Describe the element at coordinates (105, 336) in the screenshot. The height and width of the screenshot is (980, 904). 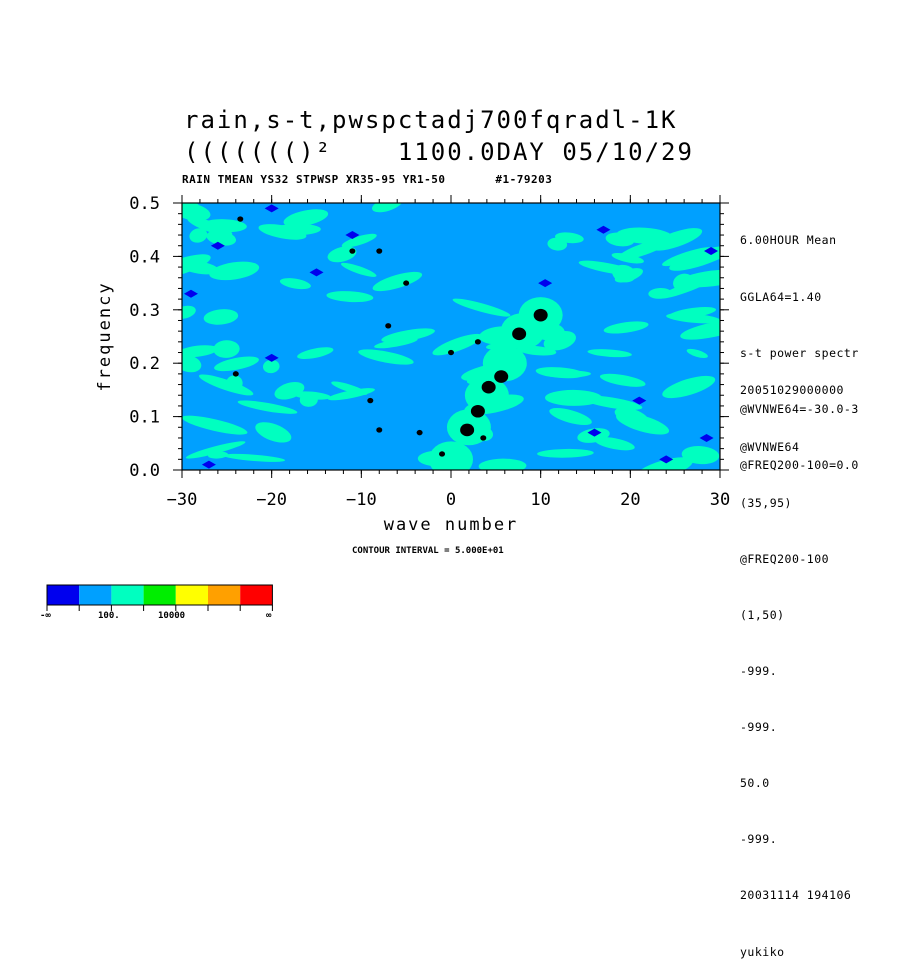
I see `y-axis-label: frequency` at that location.